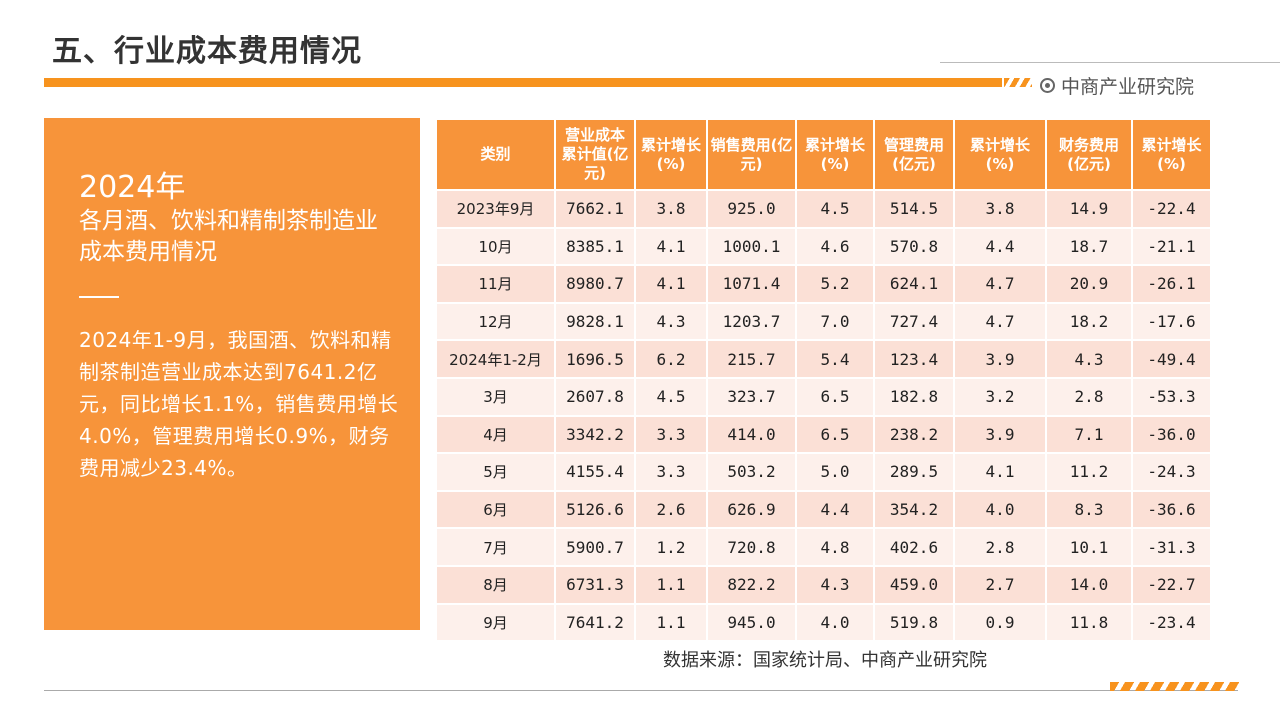 The height and width of the screenshot is (720, 1280). I want to click on table-value-cell: 4.8, so click(835, 547).